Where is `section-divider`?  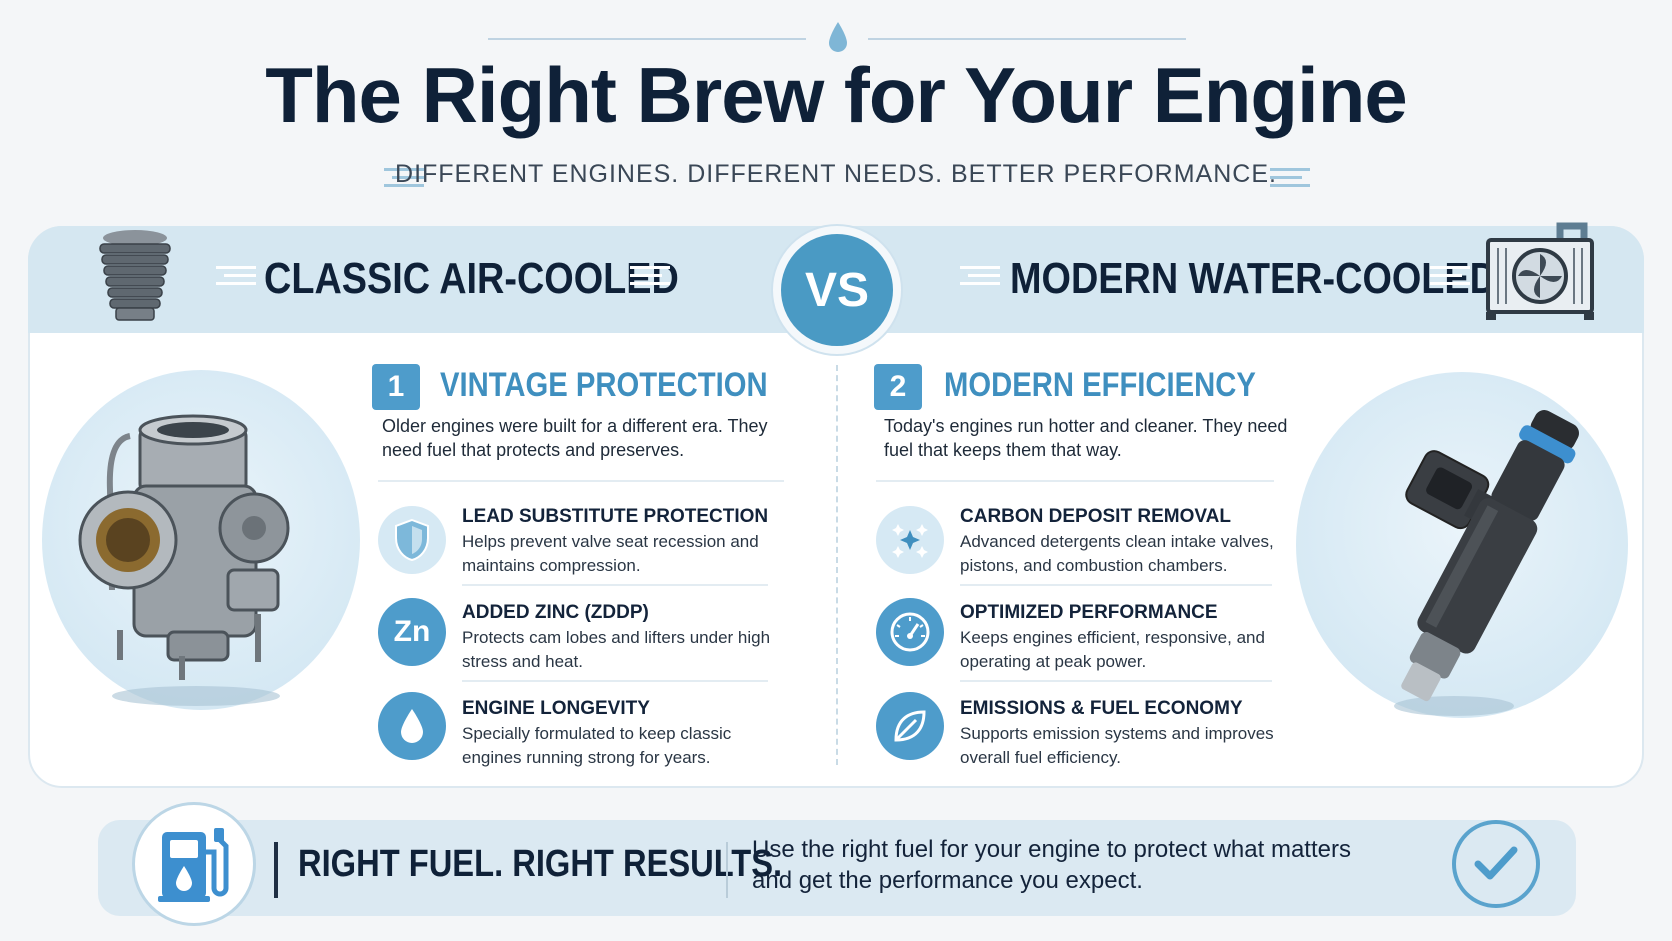 section-divider is located at coordinates (837, 565).